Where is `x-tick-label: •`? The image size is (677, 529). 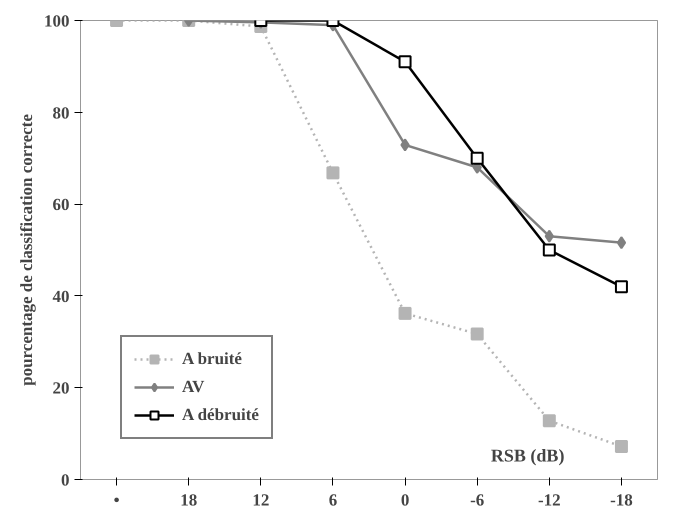 x-tick-label: • is located at coordinates (117, 500).